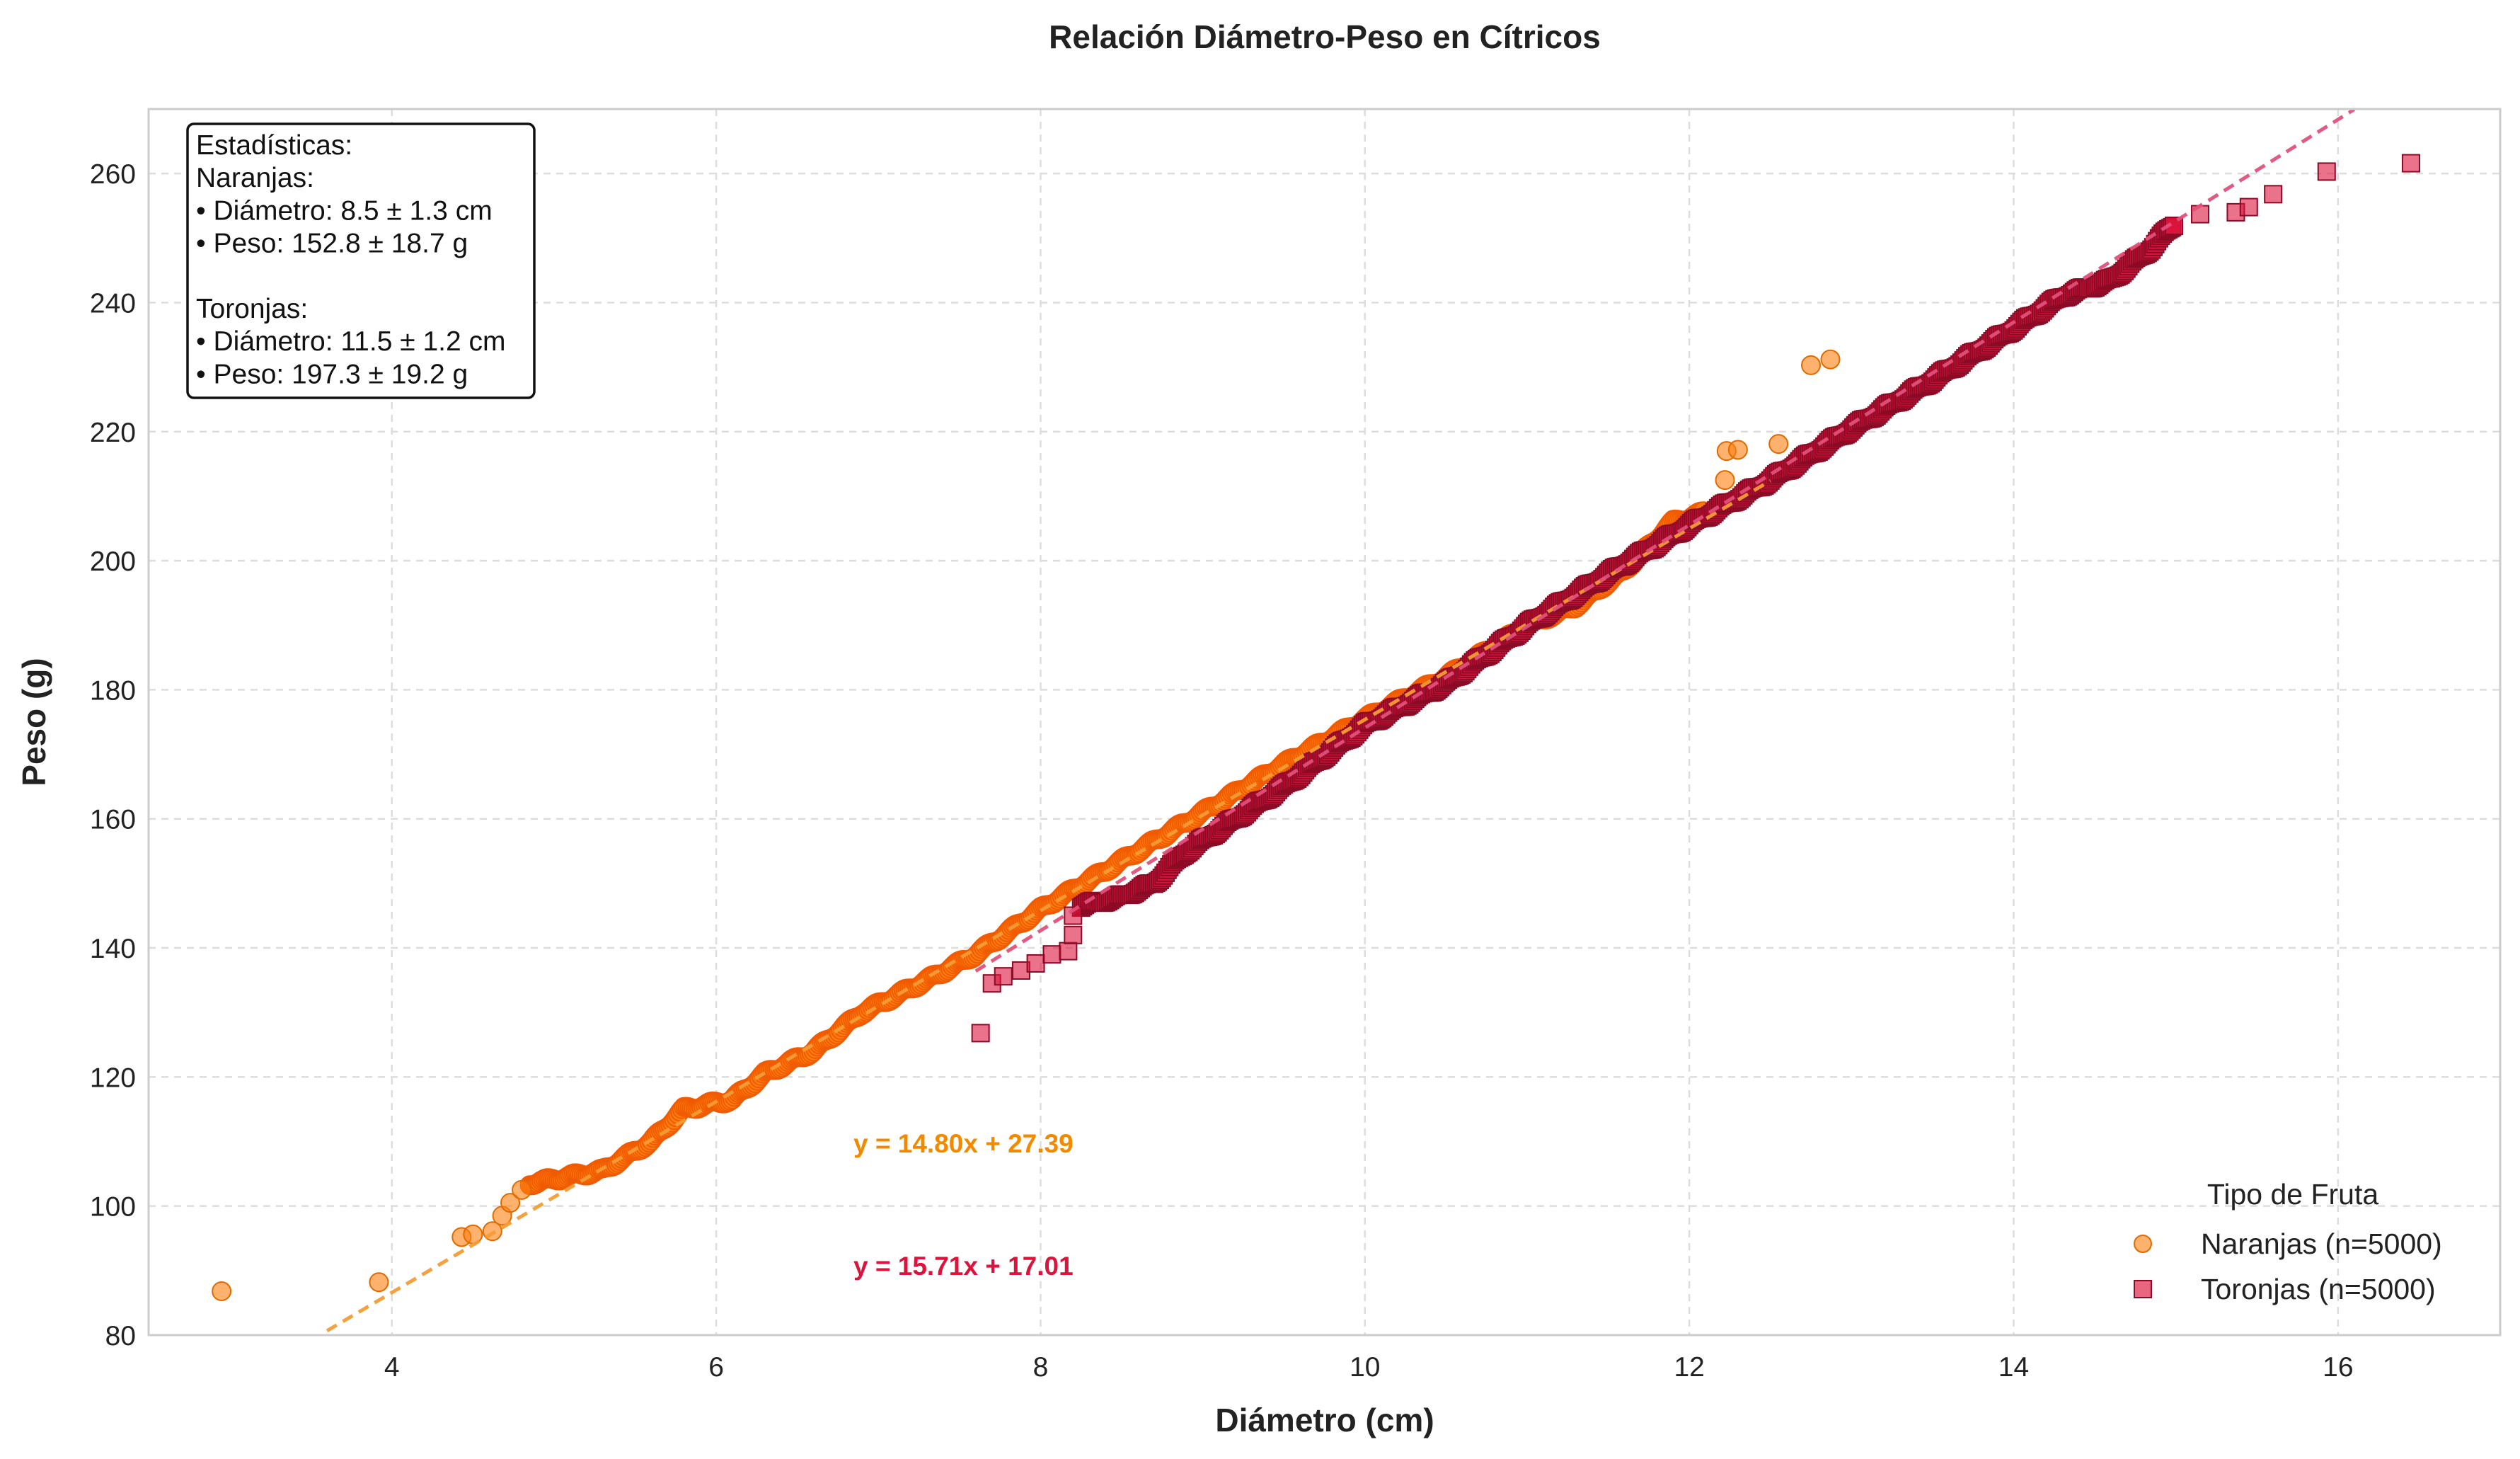 Image resolution: width=2520 pixels, height=1459 pixels. I want to click on x-axis-ticks: 4 6 8 10 12 14 16, so click(1369, 1367).